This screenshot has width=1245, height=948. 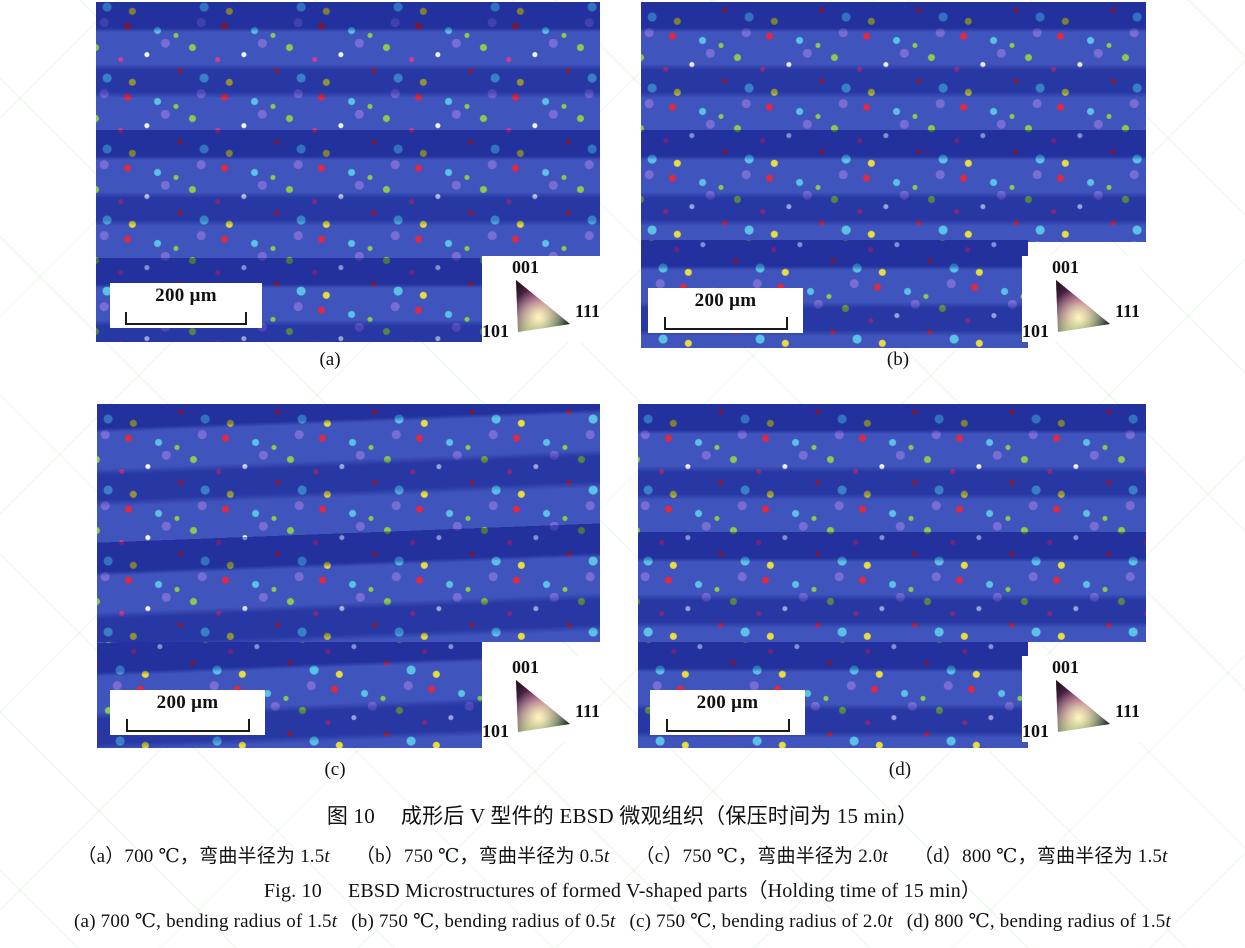 I want to click on panel-b-sublabel: (b), so click(x=898, y=359).